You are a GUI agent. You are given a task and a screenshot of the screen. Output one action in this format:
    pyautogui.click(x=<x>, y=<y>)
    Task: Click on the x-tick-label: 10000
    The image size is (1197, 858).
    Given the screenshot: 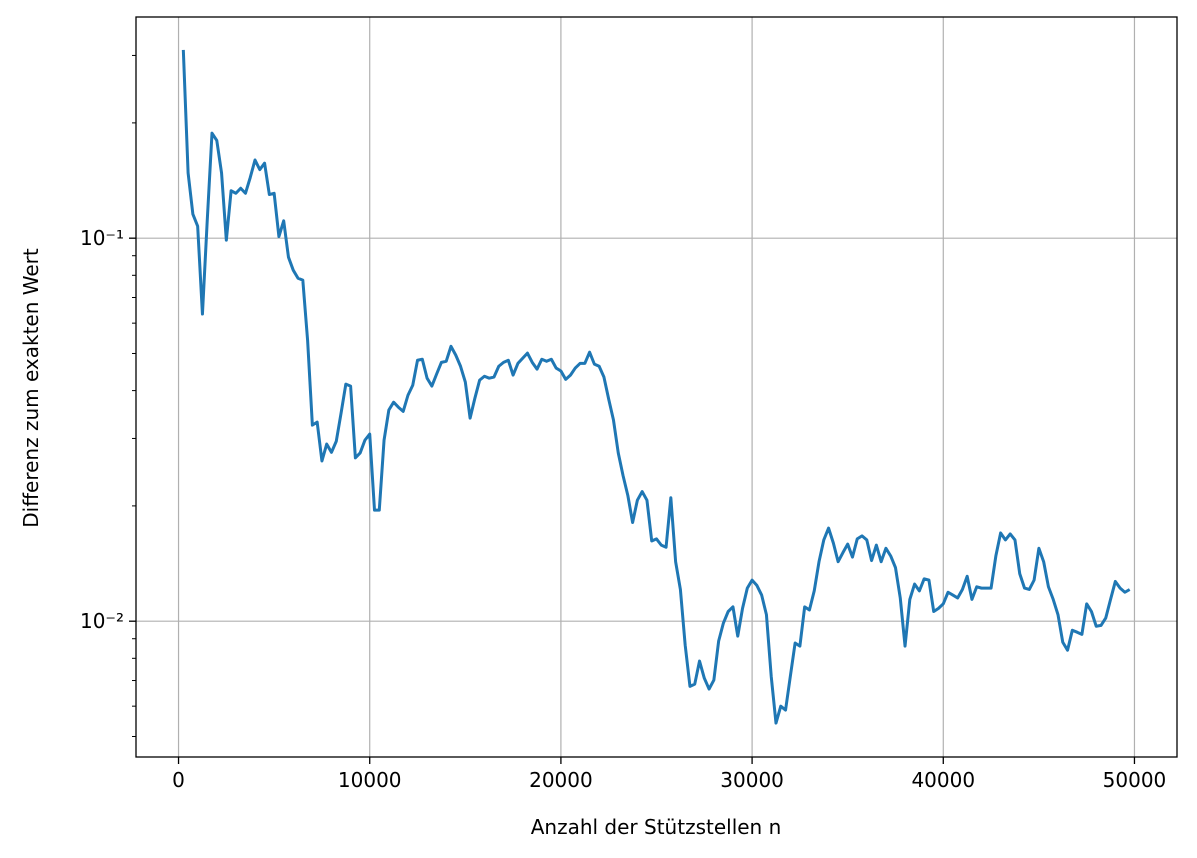 What is the action you would take?
    pyautogui.click(x=370, y=780)
    